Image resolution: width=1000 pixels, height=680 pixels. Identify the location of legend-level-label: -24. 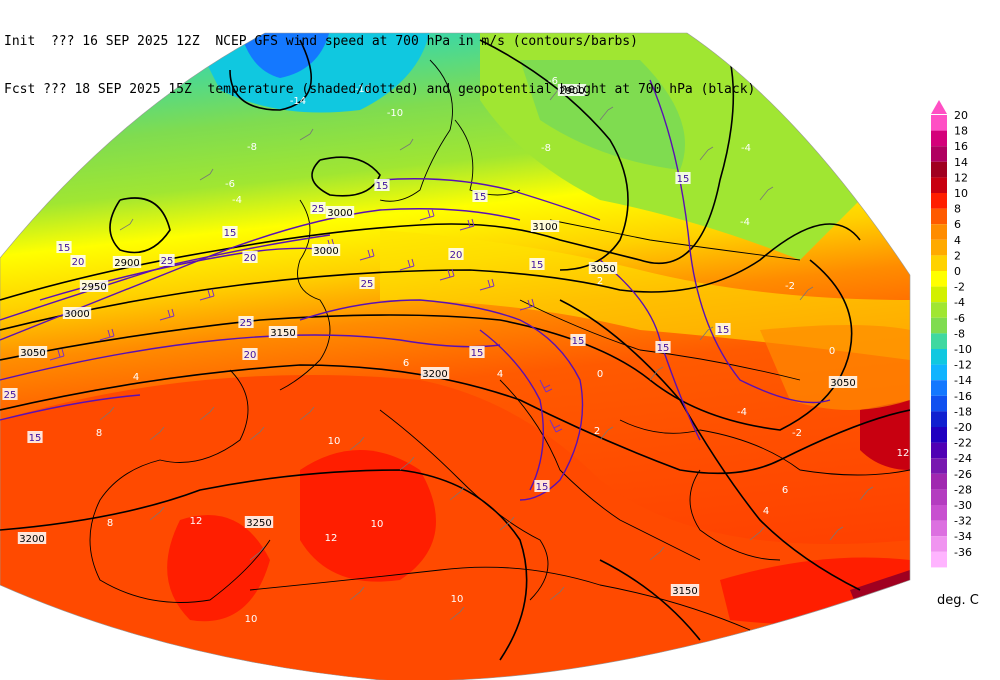
(963, 458).